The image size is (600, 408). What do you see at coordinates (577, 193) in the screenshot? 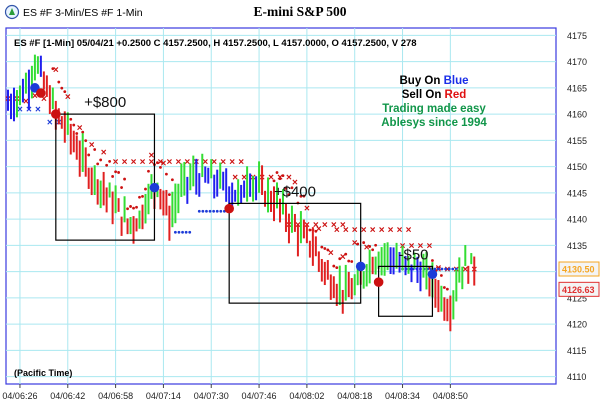
I see `y-tick-label: 4145` at bounding box center [577, 193].